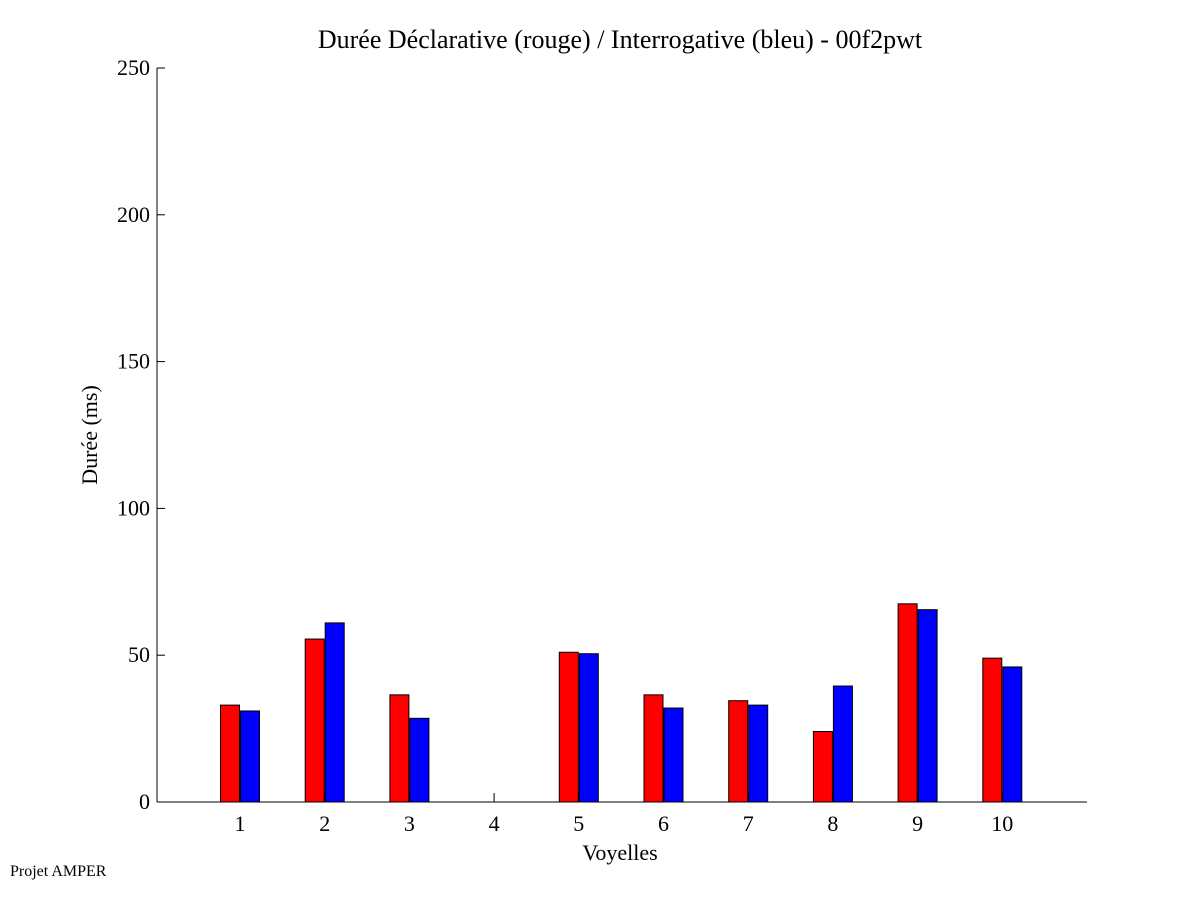 Image resolution: width=1201 pixels, height=901 pixels. What do you see at coordinates (494, 823) in the screenshot?
I see `x-tick-label-4: 4` at bounding box center [494, 823].